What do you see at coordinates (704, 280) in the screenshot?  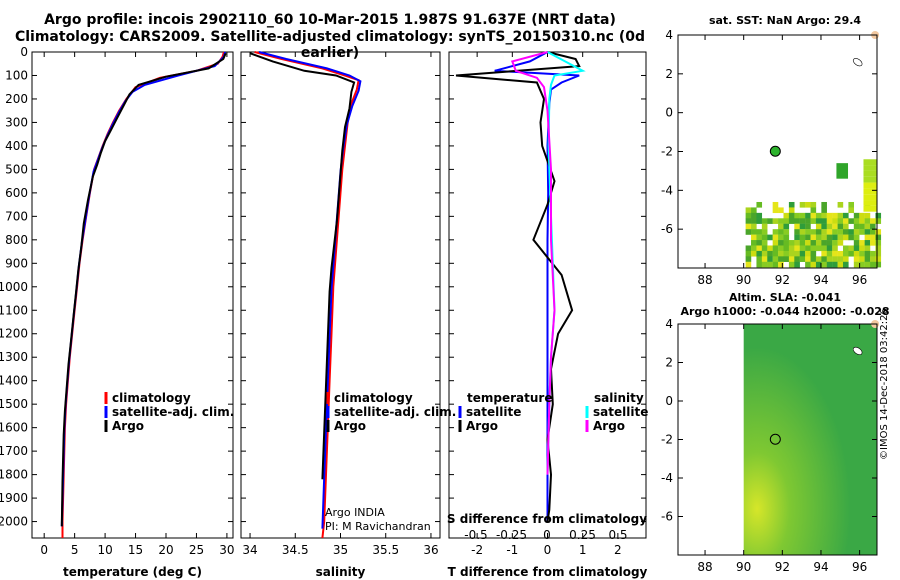 I see `sst-map-xtick-label: 88` at bounding box center [704, 280].